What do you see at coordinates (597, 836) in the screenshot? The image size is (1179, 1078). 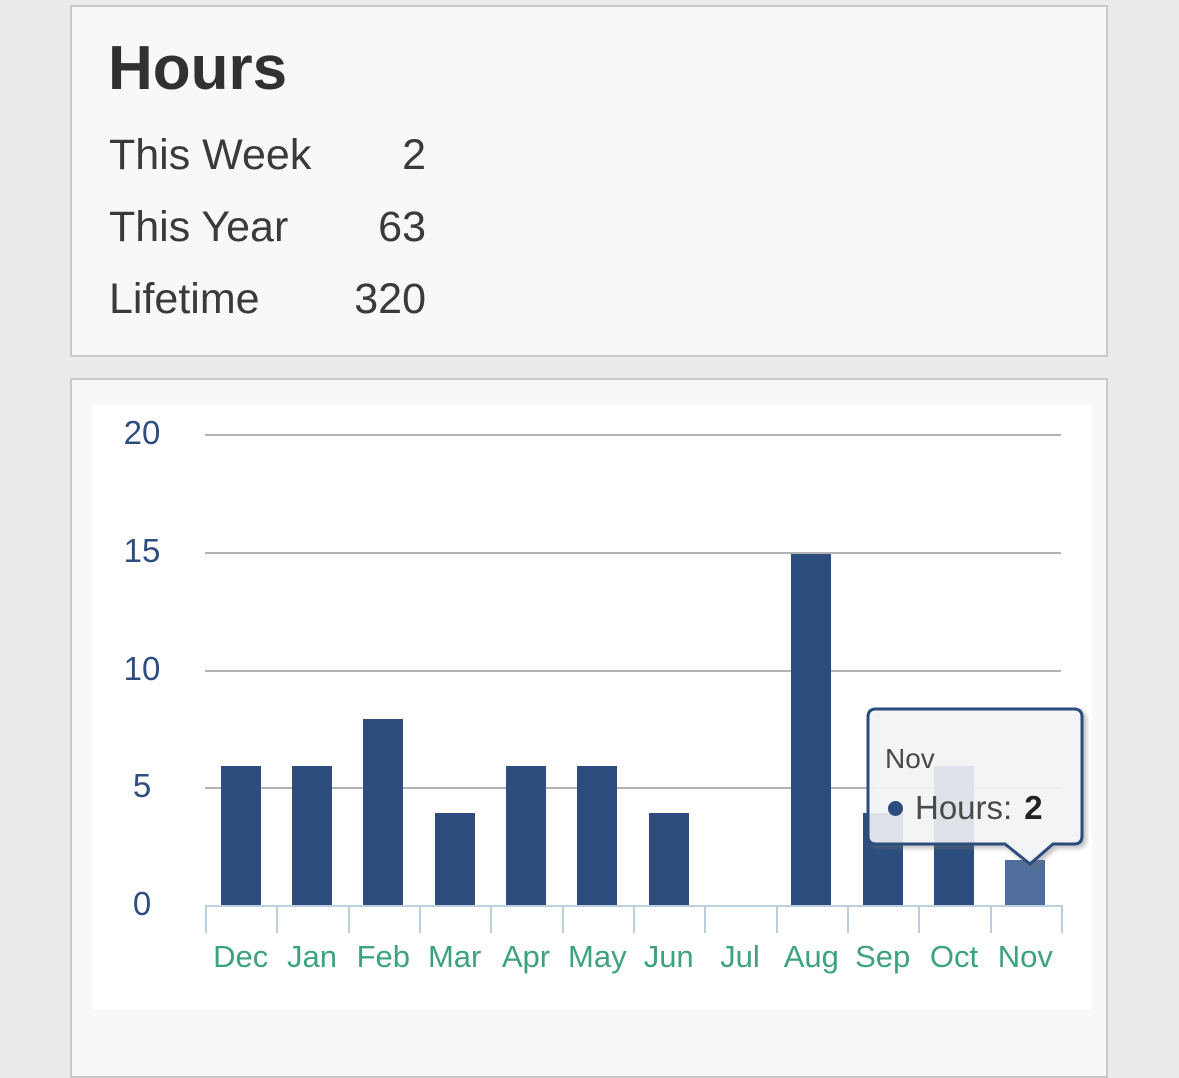 I see `bar-may` at bounding box center [597, 836].